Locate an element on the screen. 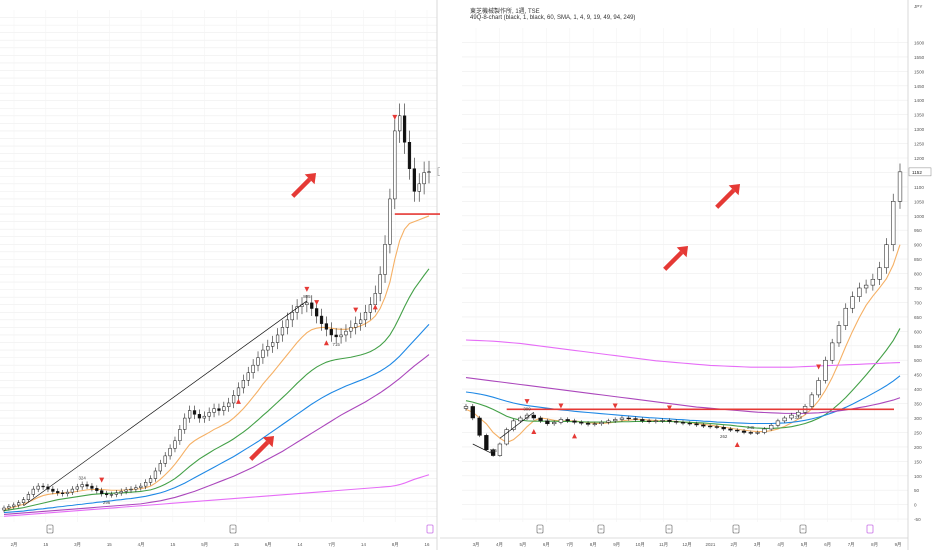  x-tick-label: 2021 is located at coordinates (711, 544).